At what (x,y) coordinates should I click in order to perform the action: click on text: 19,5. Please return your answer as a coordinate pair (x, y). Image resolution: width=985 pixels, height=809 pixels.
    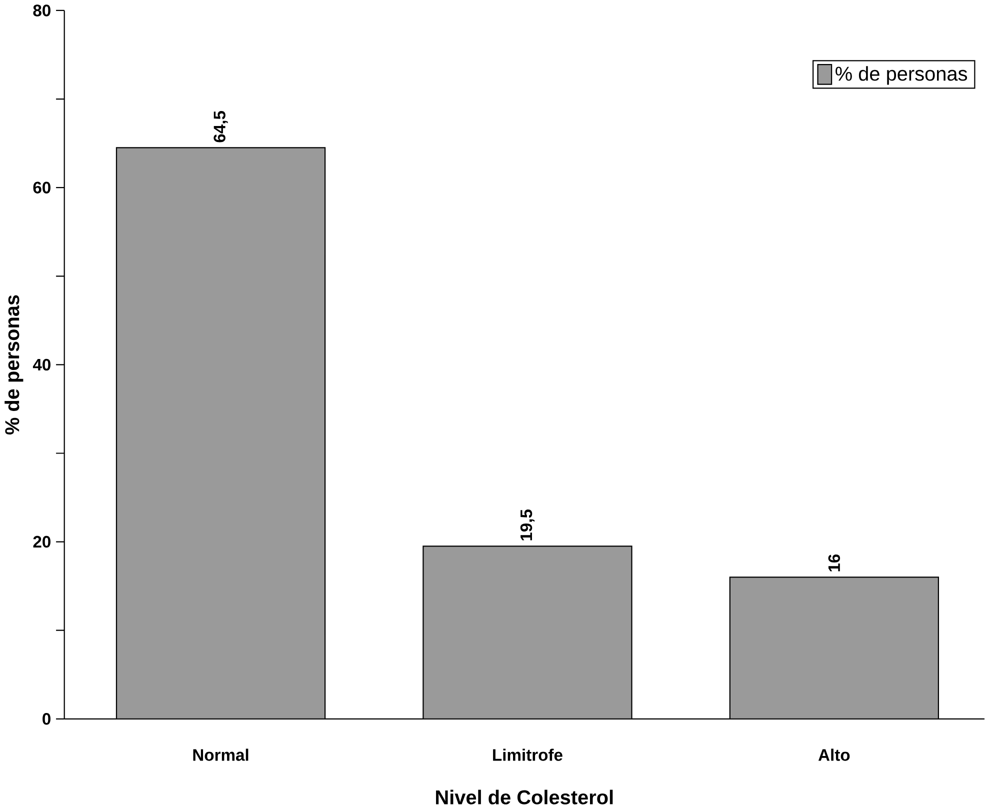
    Looking at the image, I should click on (527, 524).